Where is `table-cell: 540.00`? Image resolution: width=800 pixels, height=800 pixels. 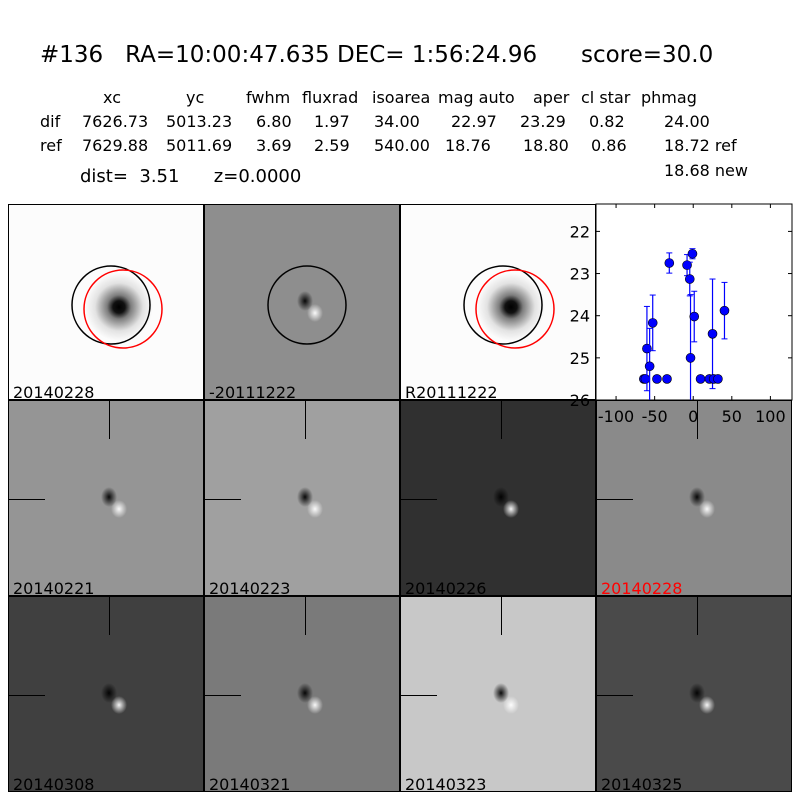
table-cell: 540.00 is located at coordinates (402, 145).